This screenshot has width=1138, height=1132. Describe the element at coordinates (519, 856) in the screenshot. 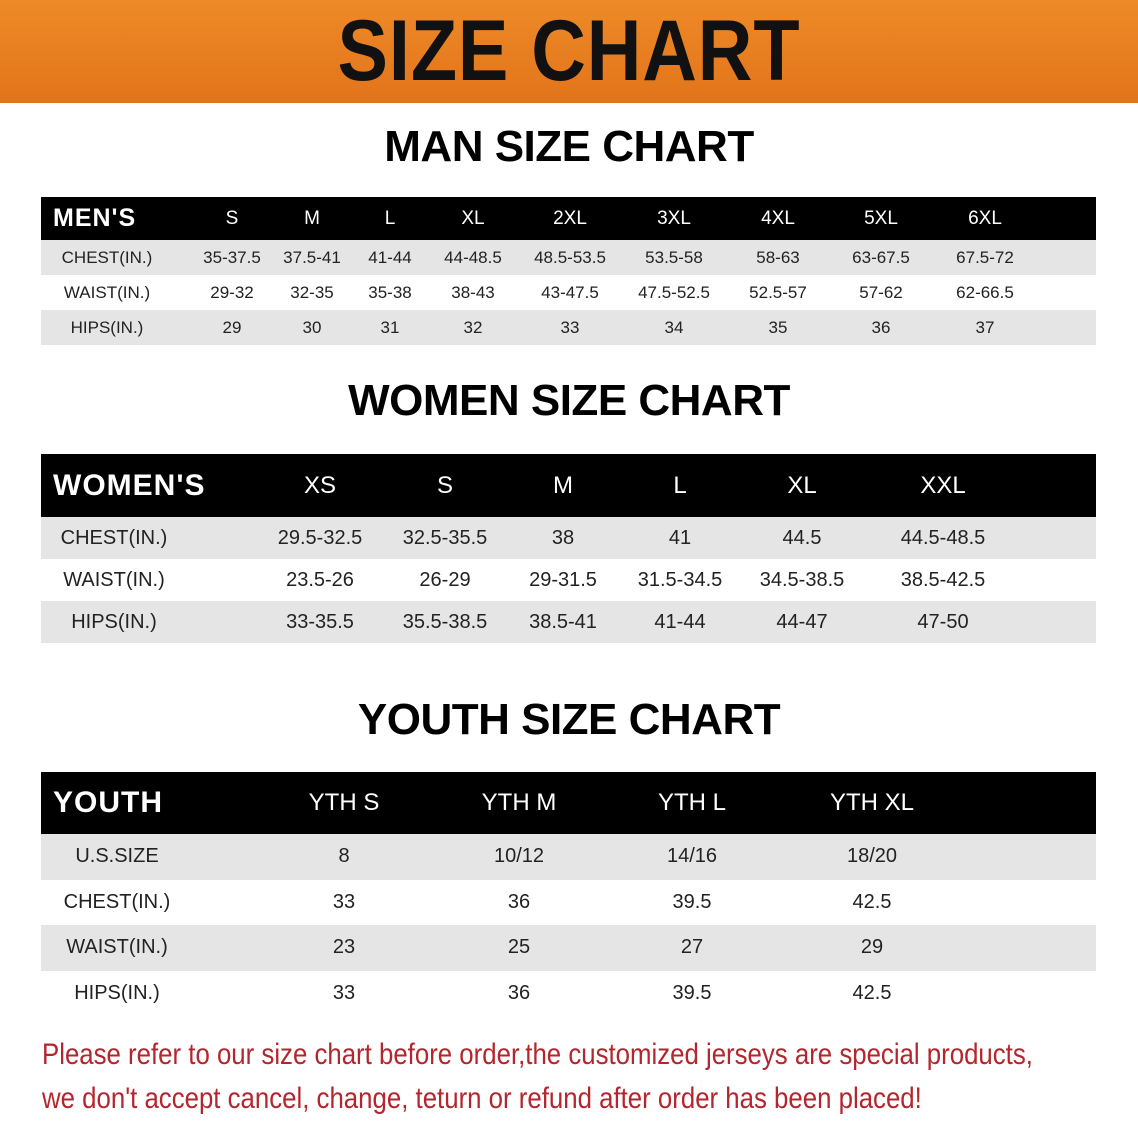

I see `table-cell: 10/12` at that location.